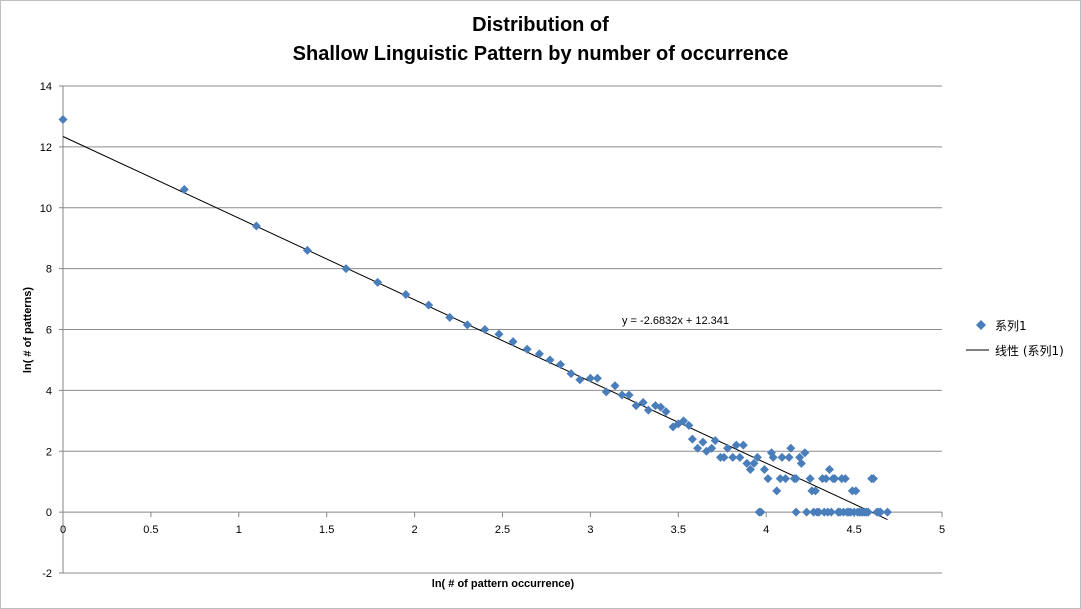 The width and height of the screenshot is (1081, 609). I want to click on x-tick-label: 1, so click(239, 530).